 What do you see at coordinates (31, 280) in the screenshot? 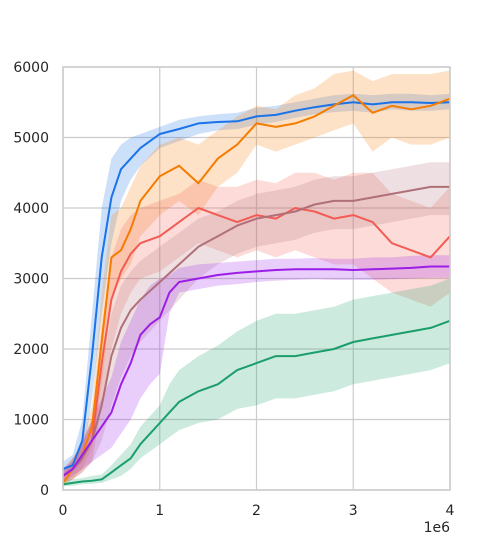
I see `y-tick-label: 3000` at bounding box center [31, 280].